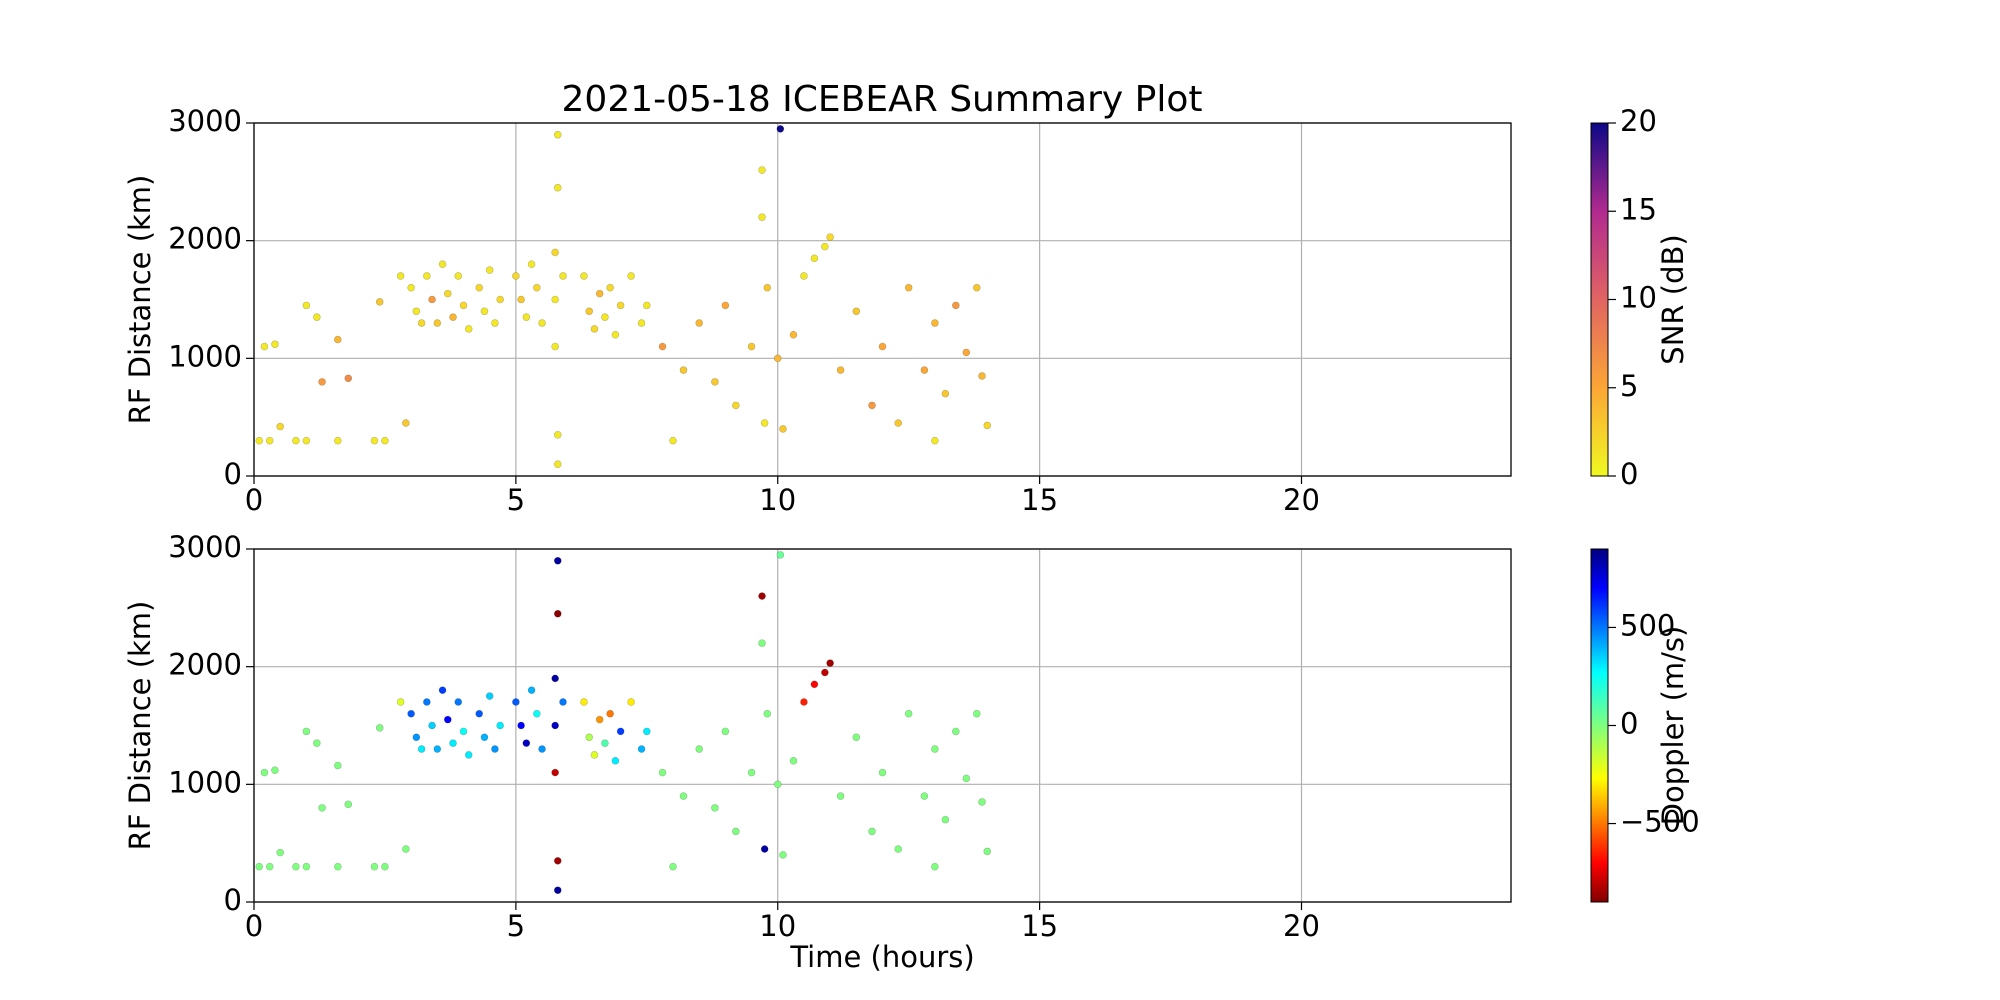 This screenshot has height=1000, width=2000. What do you see at coordinates (1638, 121) in the screenshot?
I see `colorbar-tick-label: 20` at bounding box center [1638, 121].